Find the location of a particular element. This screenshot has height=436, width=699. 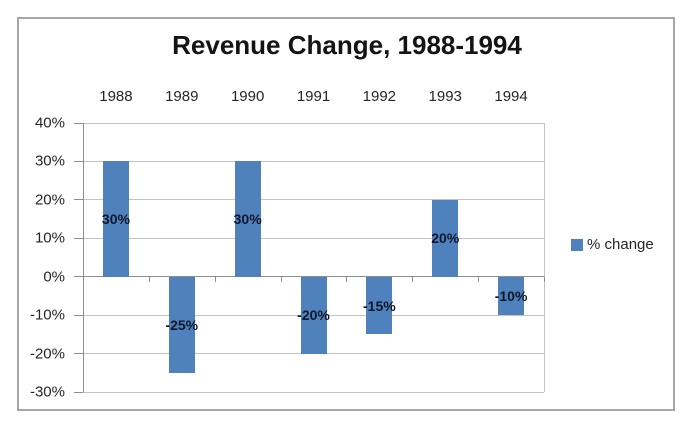

legend-label: % change is located at coordinates (620, 244).